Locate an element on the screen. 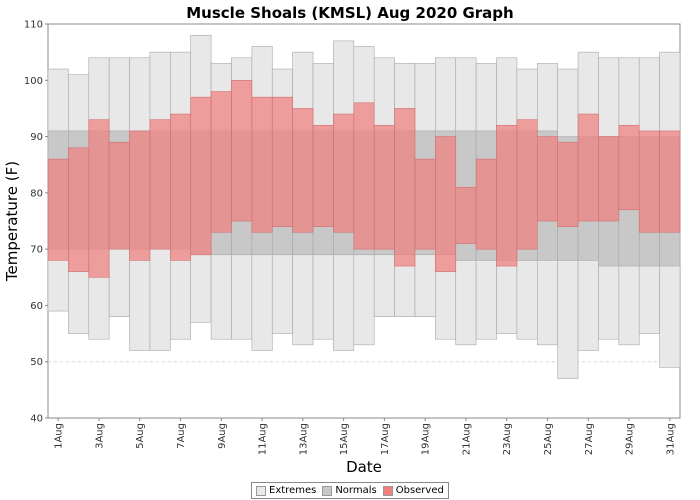 The height and width of the screenshot is (500, 700). legend-label-normals: Normals is located at coordinates (356, 490).